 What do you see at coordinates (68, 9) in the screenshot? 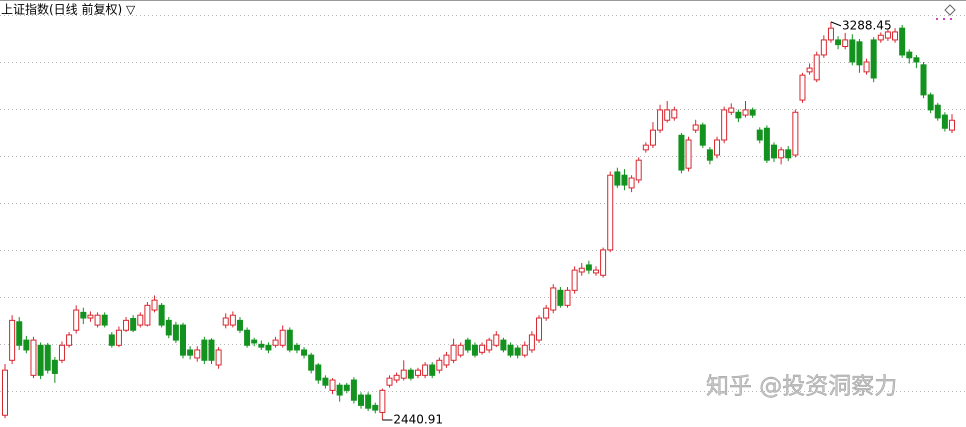
I see `chart-title: 上证指数(日线 前复权) ▽` at bounding box center [68, 9].